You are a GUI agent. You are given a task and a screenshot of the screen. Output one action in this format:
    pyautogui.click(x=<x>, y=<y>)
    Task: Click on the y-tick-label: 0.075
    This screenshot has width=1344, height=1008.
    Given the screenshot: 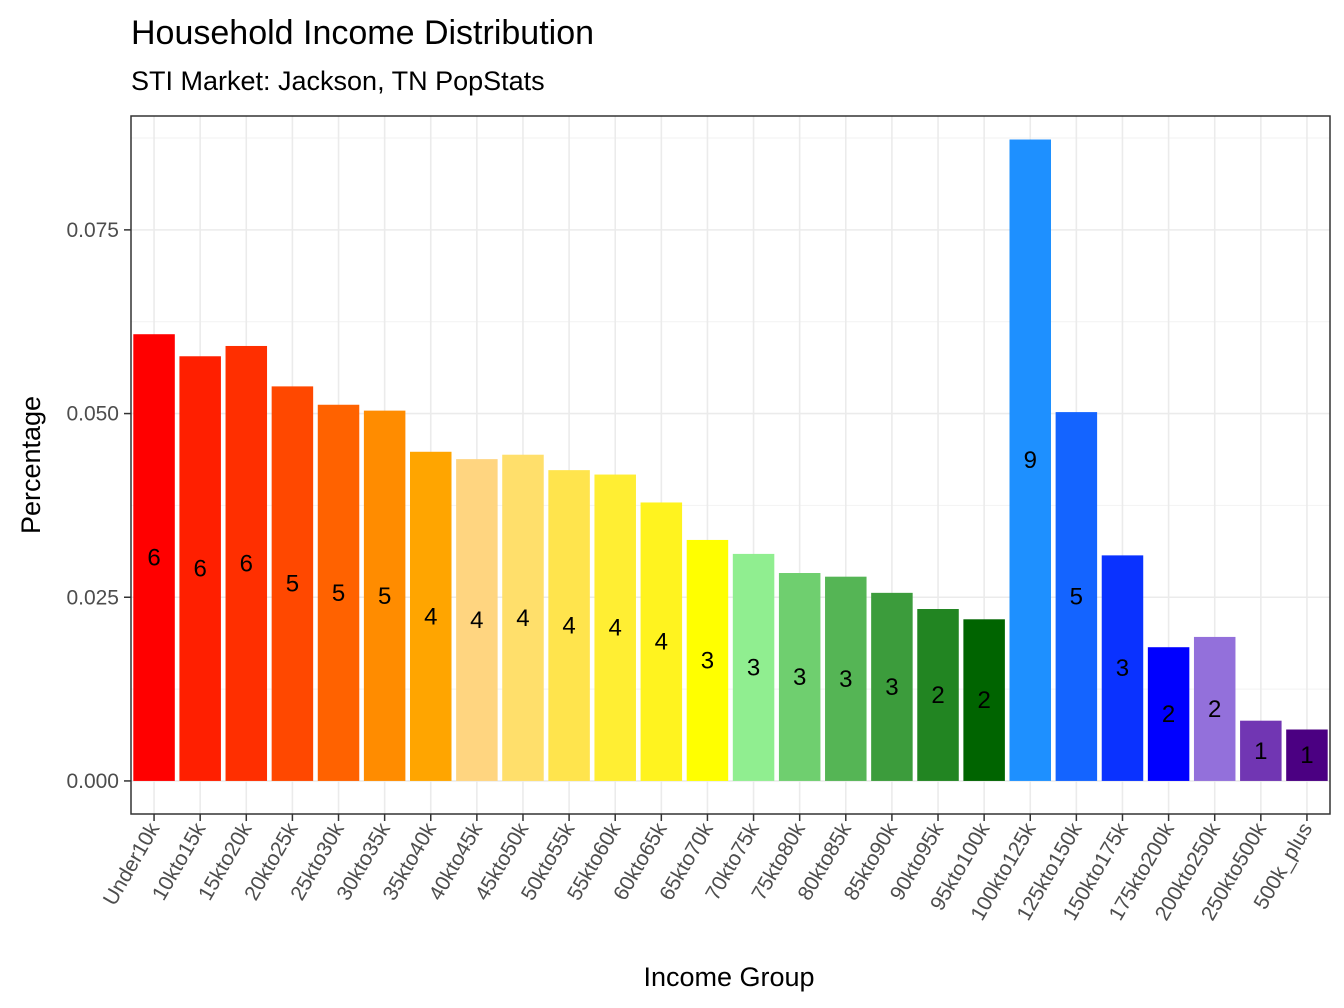 What is the action you would take?
    pyautogui.click(x=92, y=230)
    